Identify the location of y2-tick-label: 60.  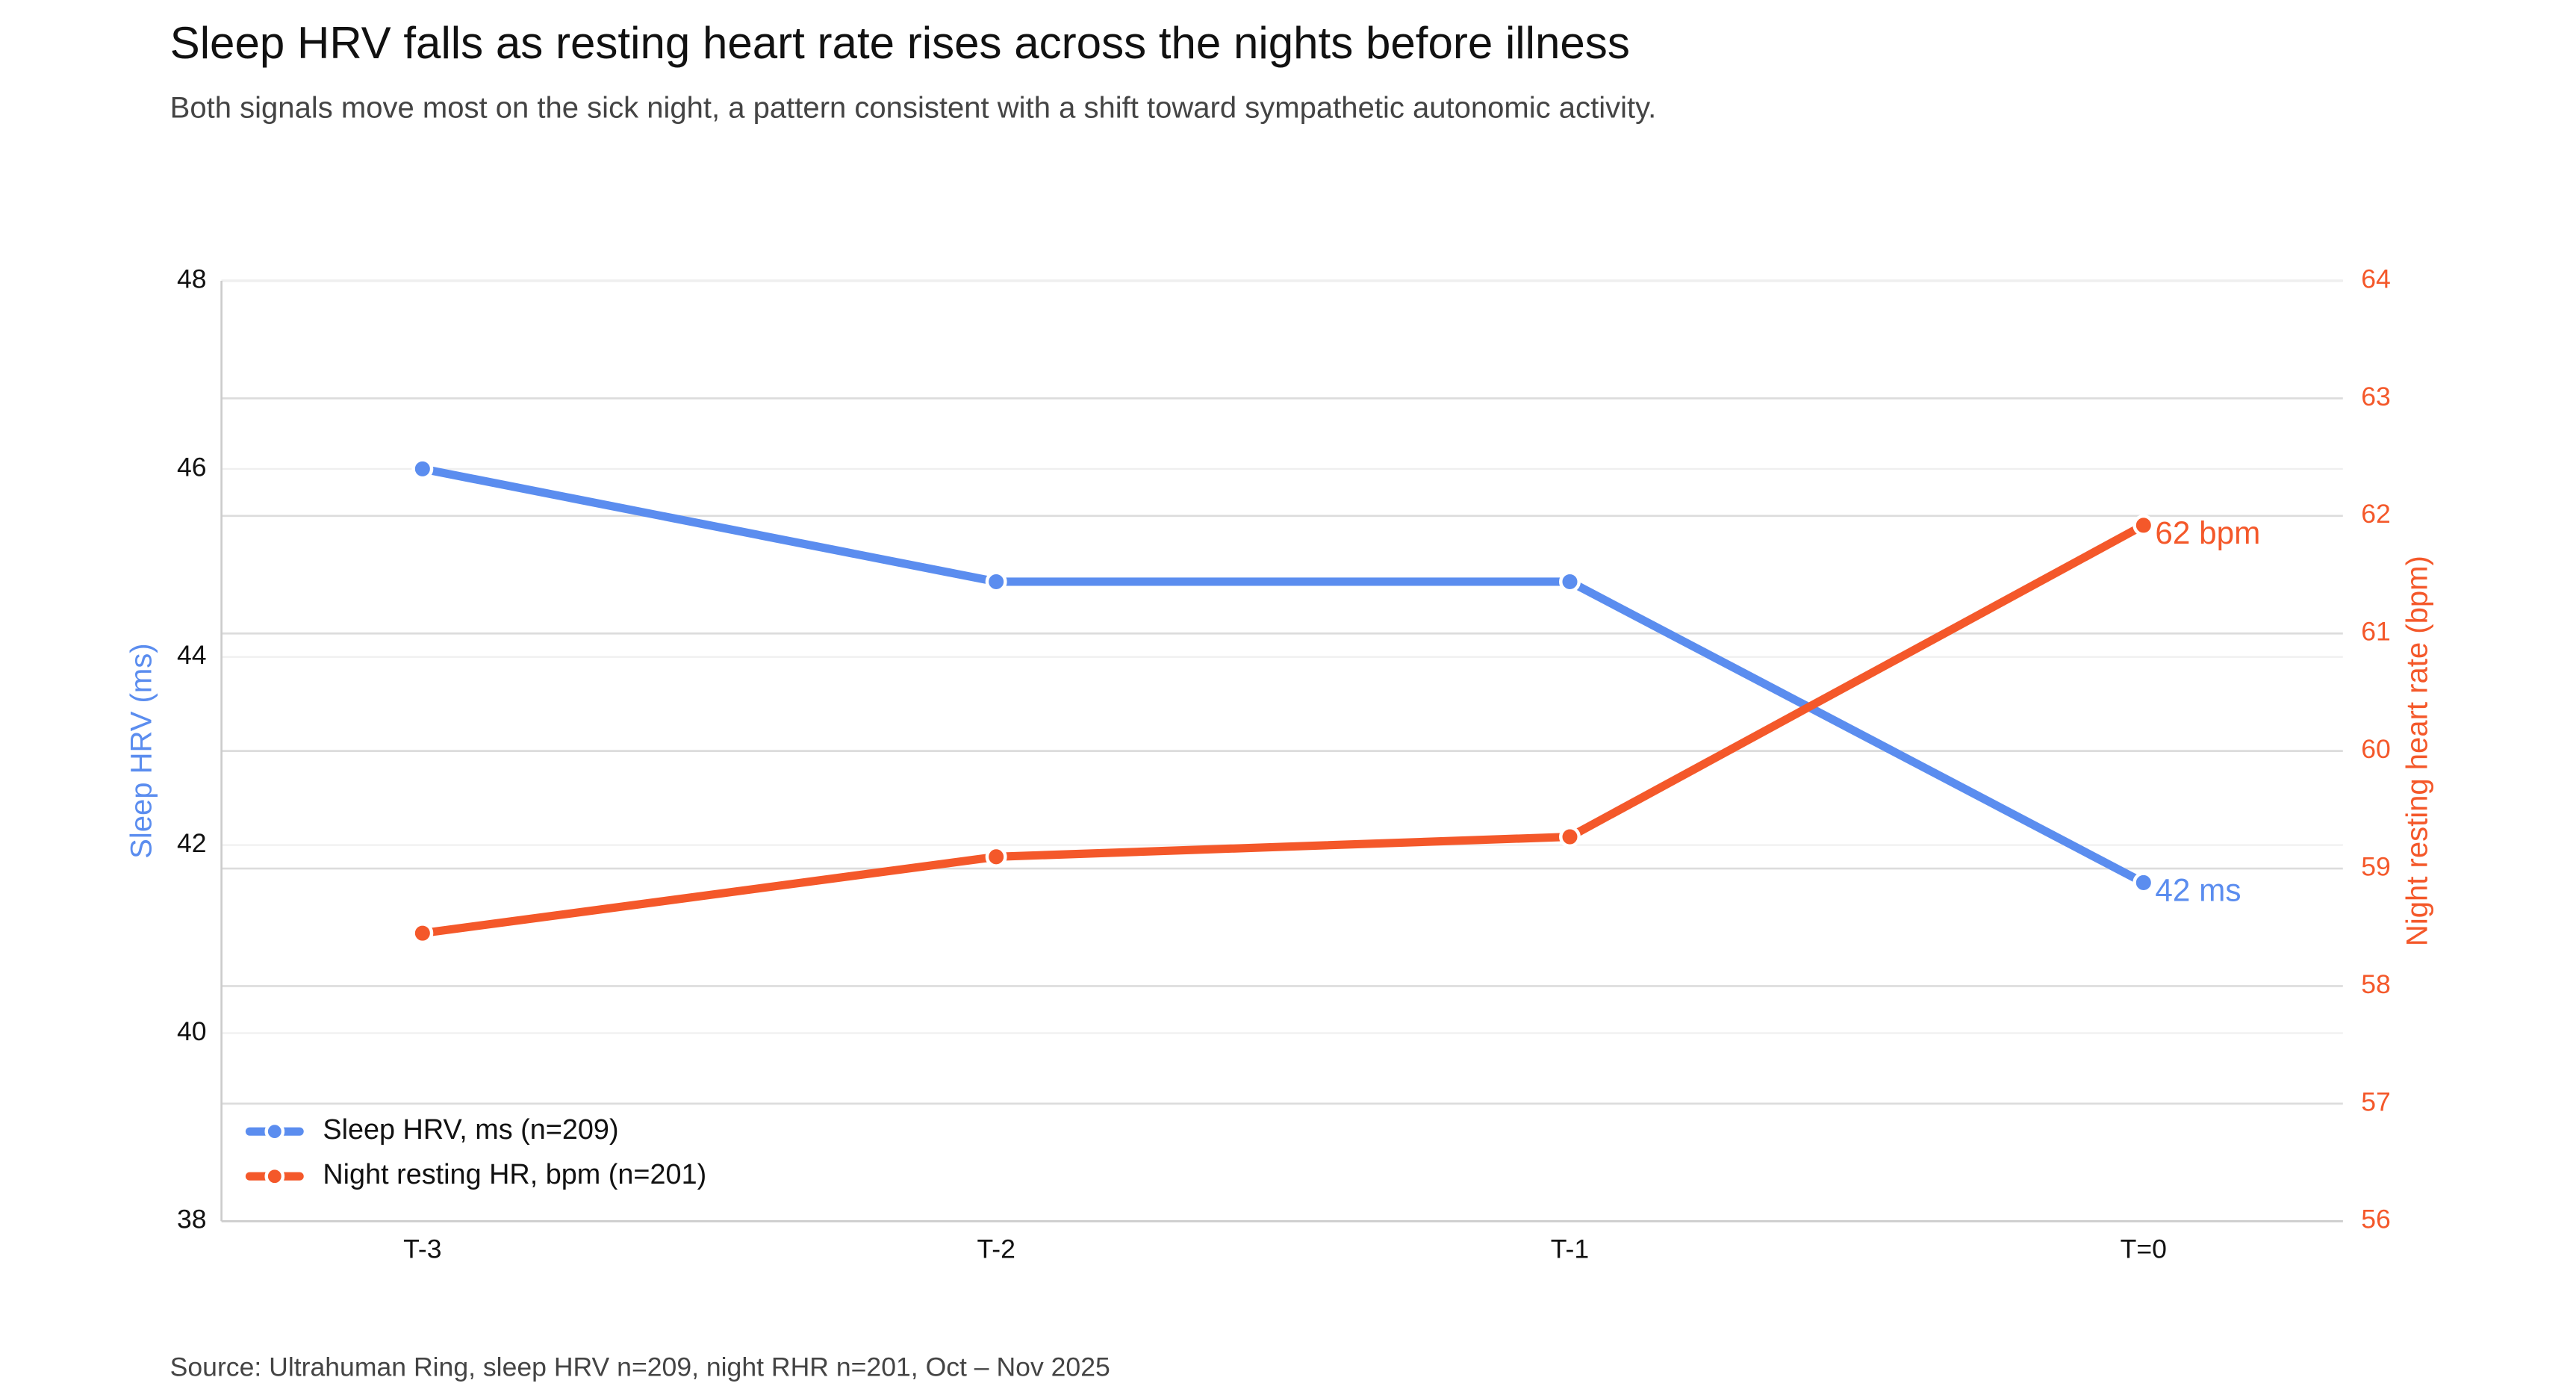
(2376, 749).